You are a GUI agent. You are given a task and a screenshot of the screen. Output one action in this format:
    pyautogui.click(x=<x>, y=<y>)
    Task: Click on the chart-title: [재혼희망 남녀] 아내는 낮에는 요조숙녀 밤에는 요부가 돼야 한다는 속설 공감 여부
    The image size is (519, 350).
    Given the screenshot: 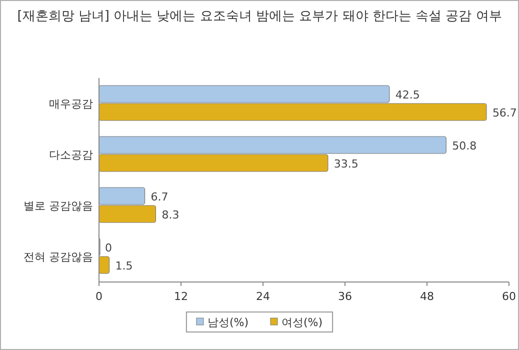 What is the action you would take?
    pyautogui.click(x=259, y=16)
    